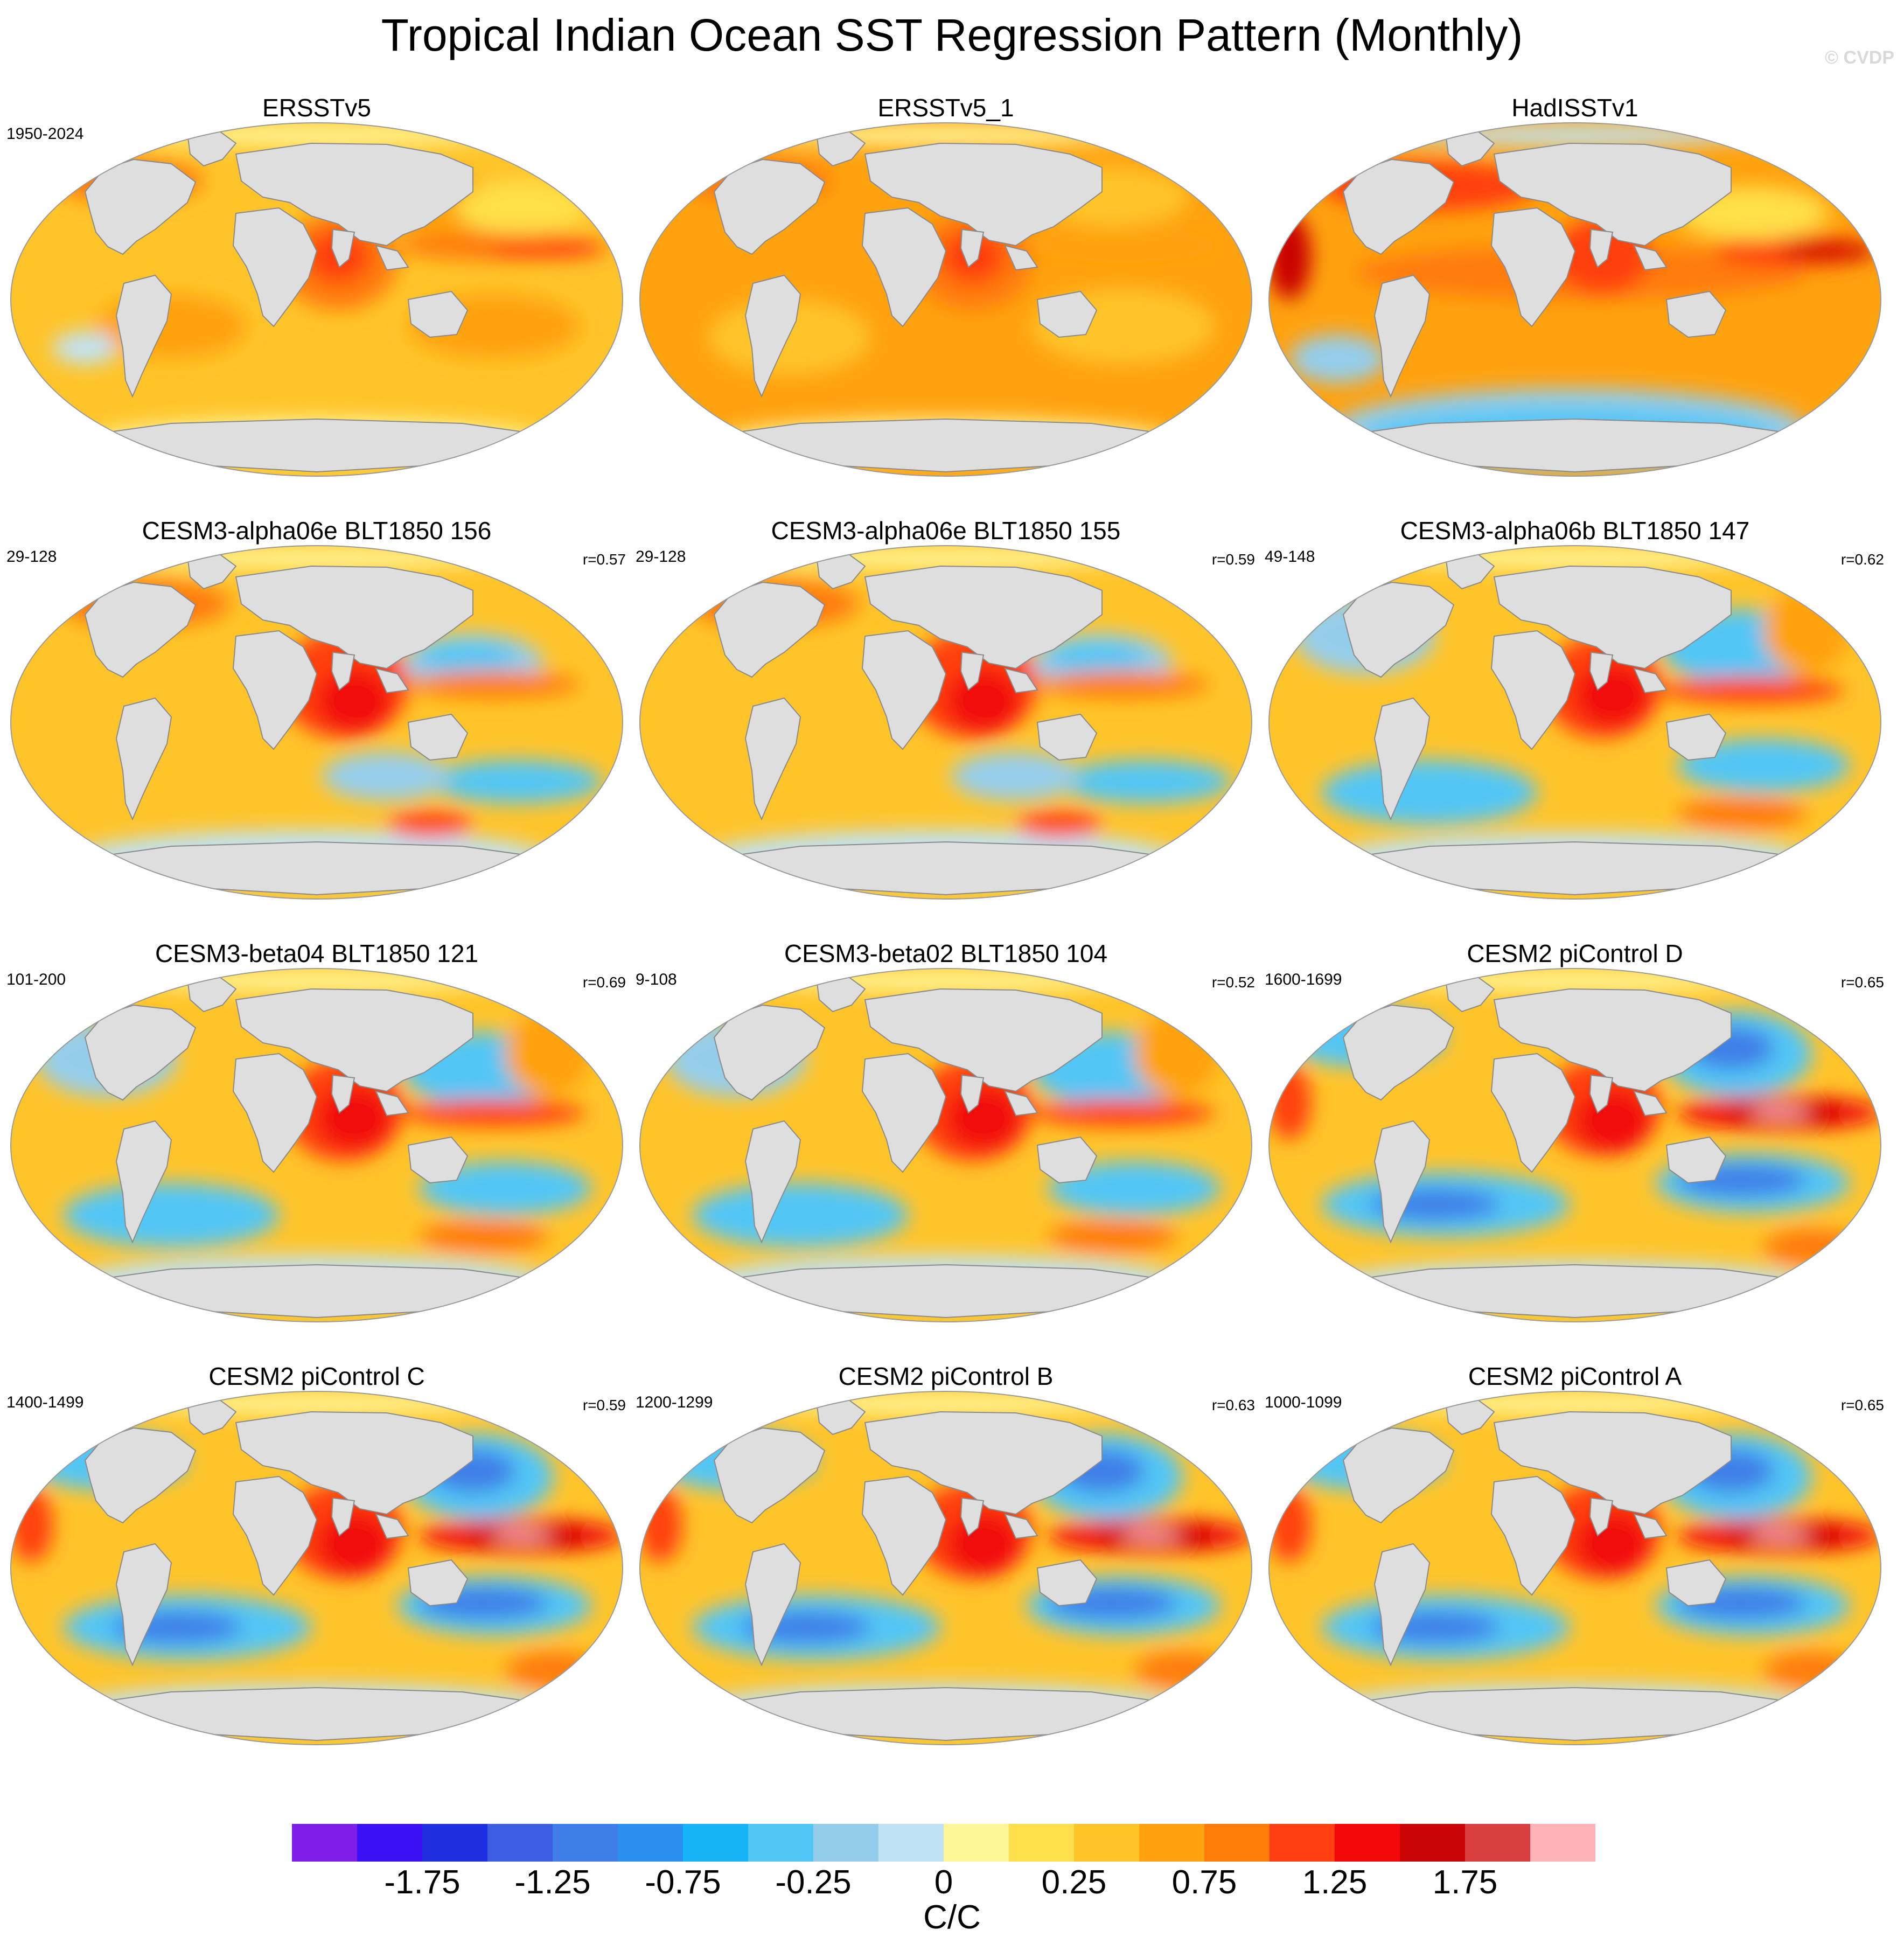 The width and height of the screenshot is (1904, 1944). I want to click on map-panel: CESM3-alpha06e BLT1850 156 29-128 r=0.57, so click(317, 727).